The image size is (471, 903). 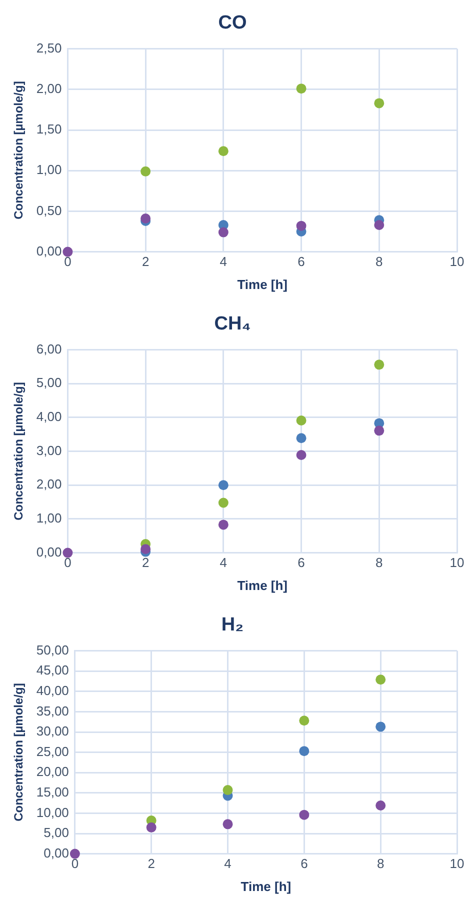 I want to click on y-tick-label: 1,50, so click(x=49, y=129).